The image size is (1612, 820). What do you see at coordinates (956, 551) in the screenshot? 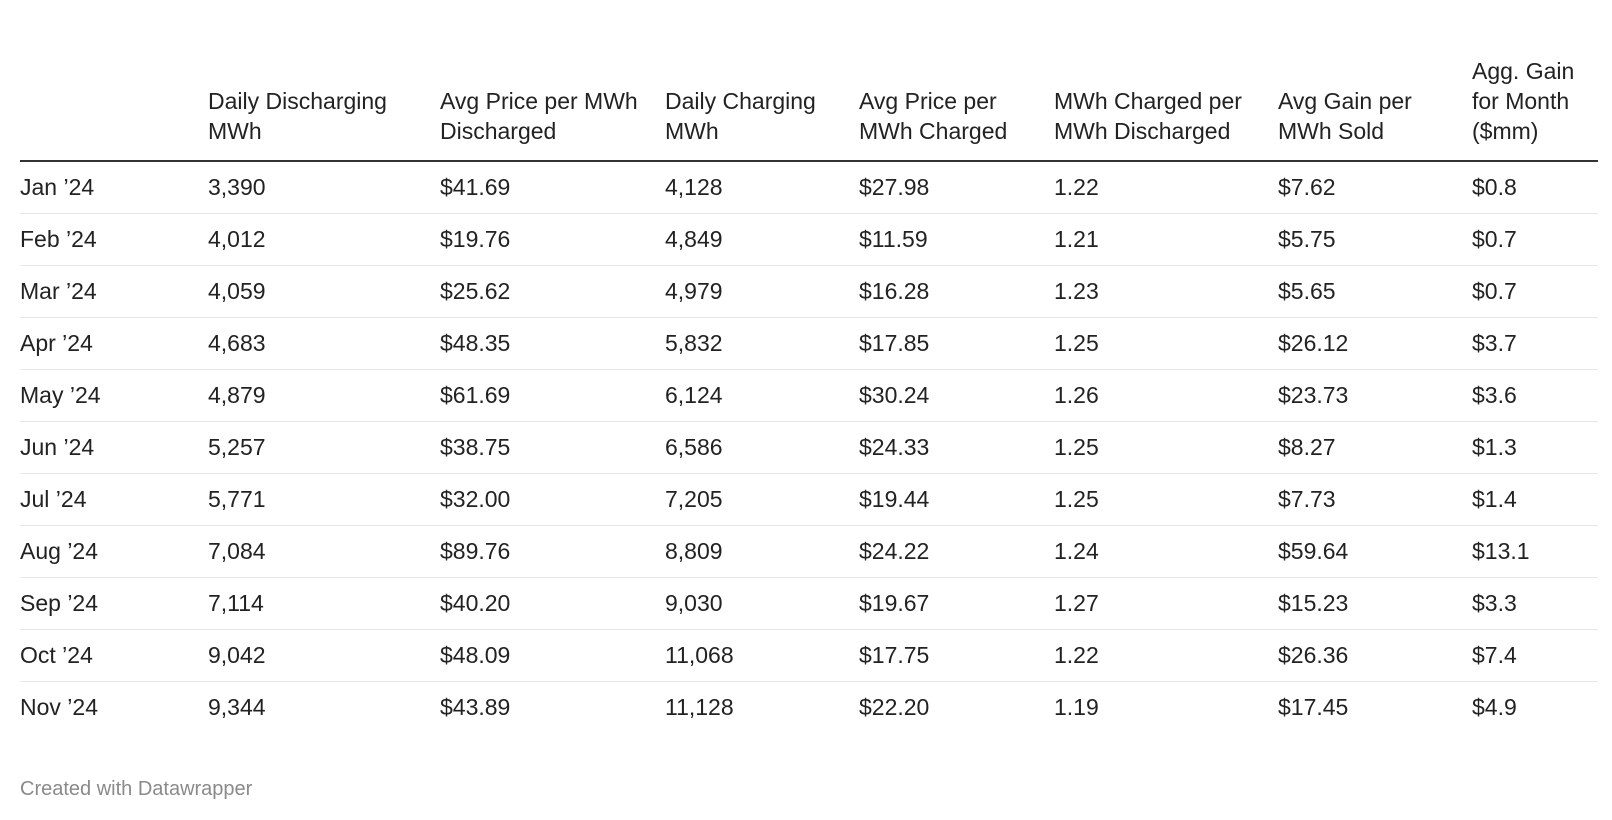
I see `cell-avg-price-charged: $24.22` at bounding box center [956, 551].